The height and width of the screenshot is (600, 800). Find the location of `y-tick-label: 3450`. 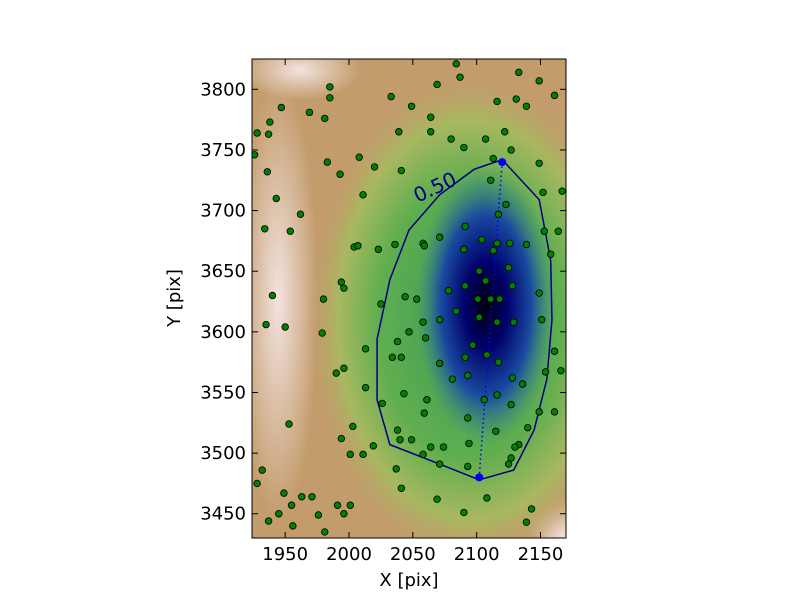

y-tick-label: 3450 is located at coordinates (223, 514).